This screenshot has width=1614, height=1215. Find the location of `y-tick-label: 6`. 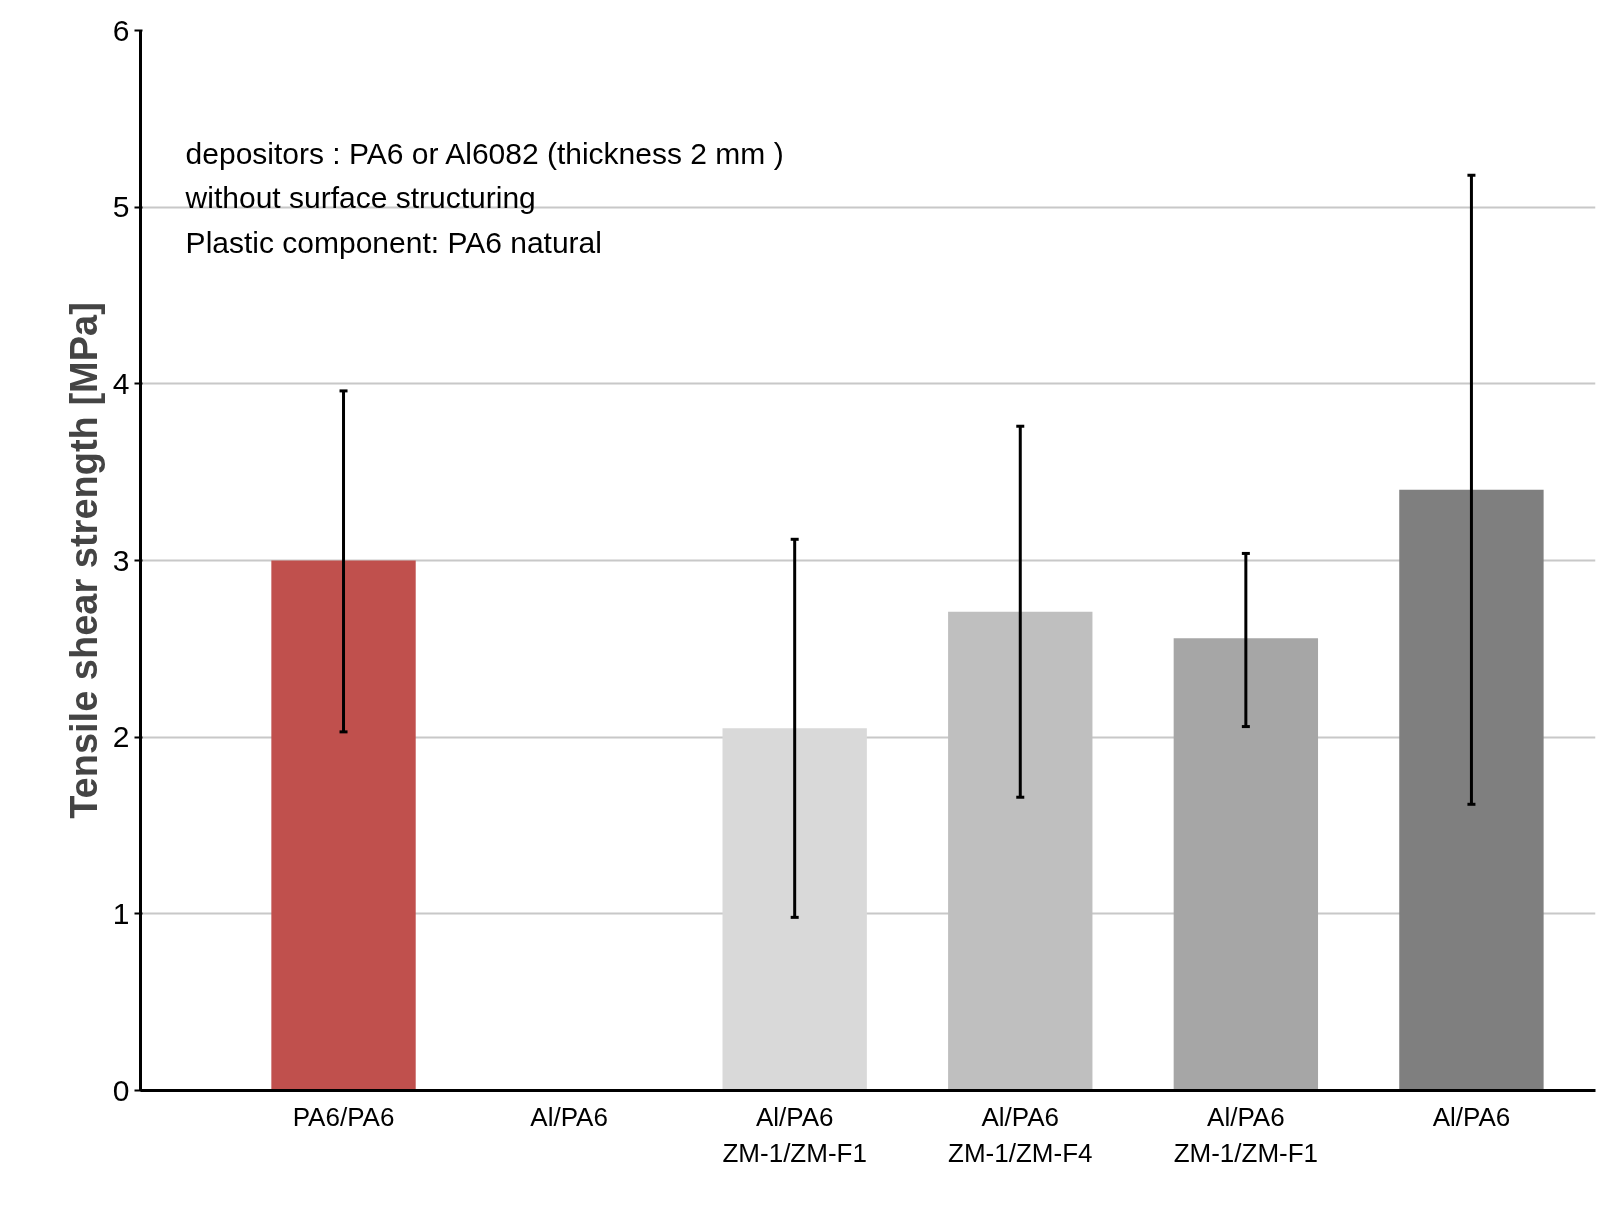

y-tick-label: 6 is located at coordinates (121, 30).